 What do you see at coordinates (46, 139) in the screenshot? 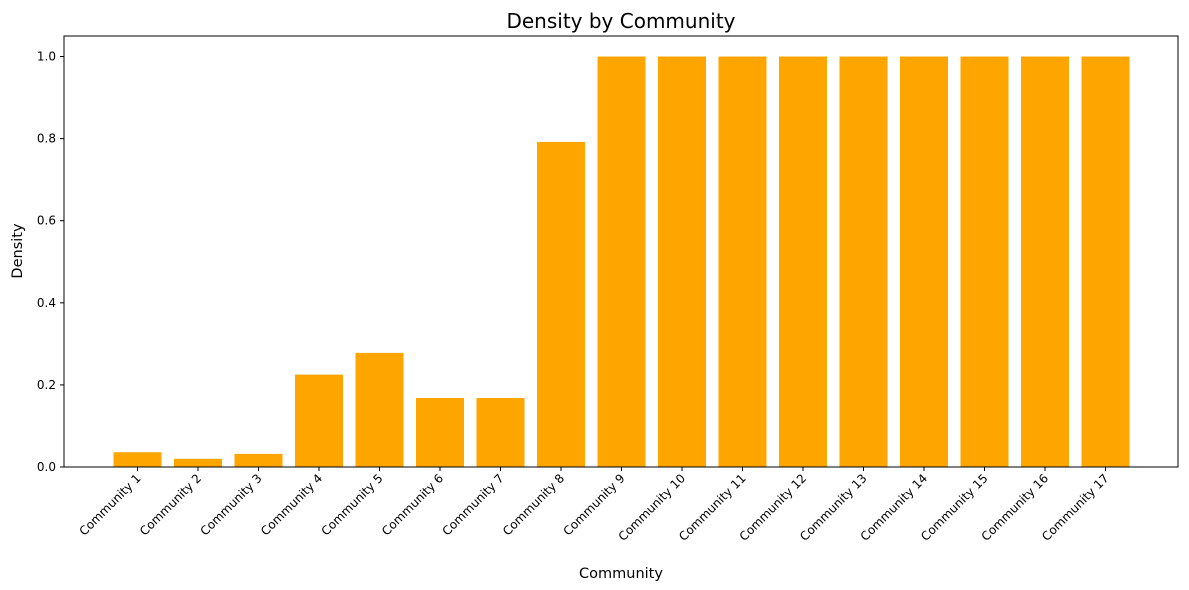
I see `y-tick-label: 0.8` at bounding box center [46, 139].